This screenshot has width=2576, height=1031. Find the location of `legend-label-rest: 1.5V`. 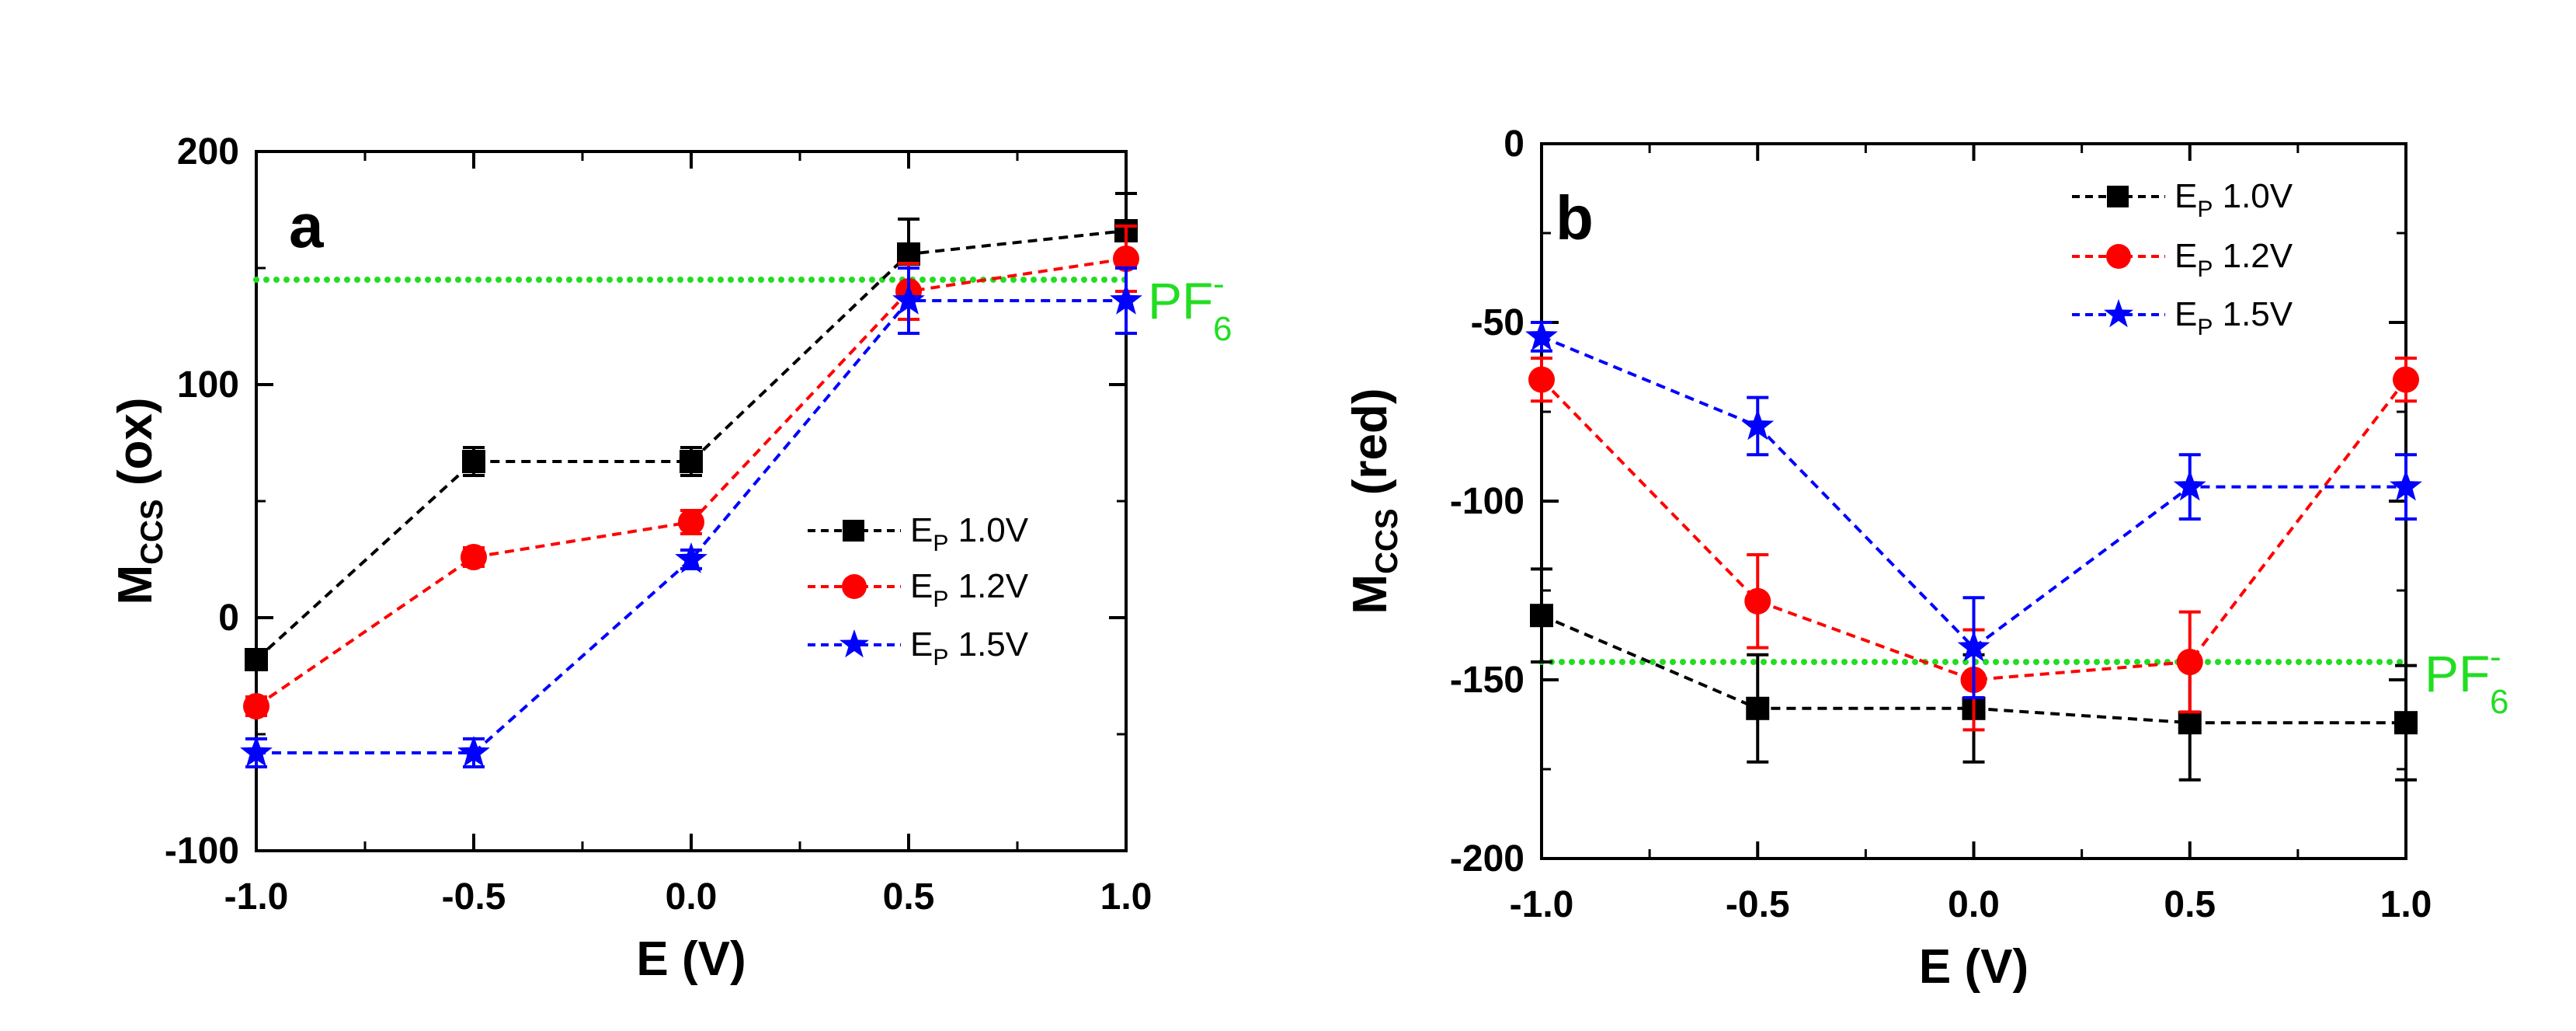

legend-label-rest: 1.5V is located at coordinates (988, 645).